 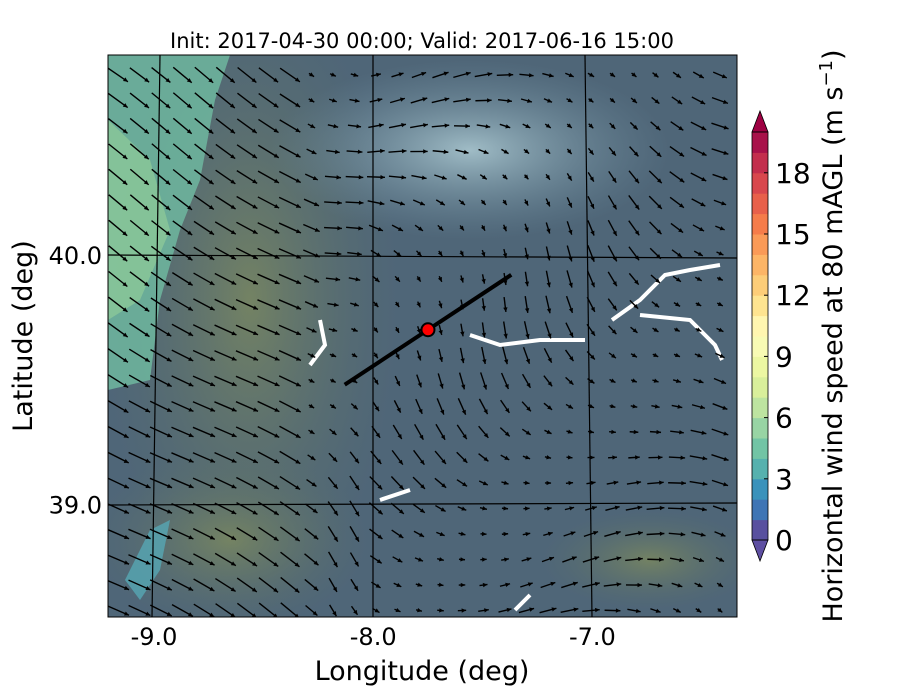 What do you see at coordinates (428, 330) in the screenshot?
I see `location-marker` at bounding box center [428, 330].